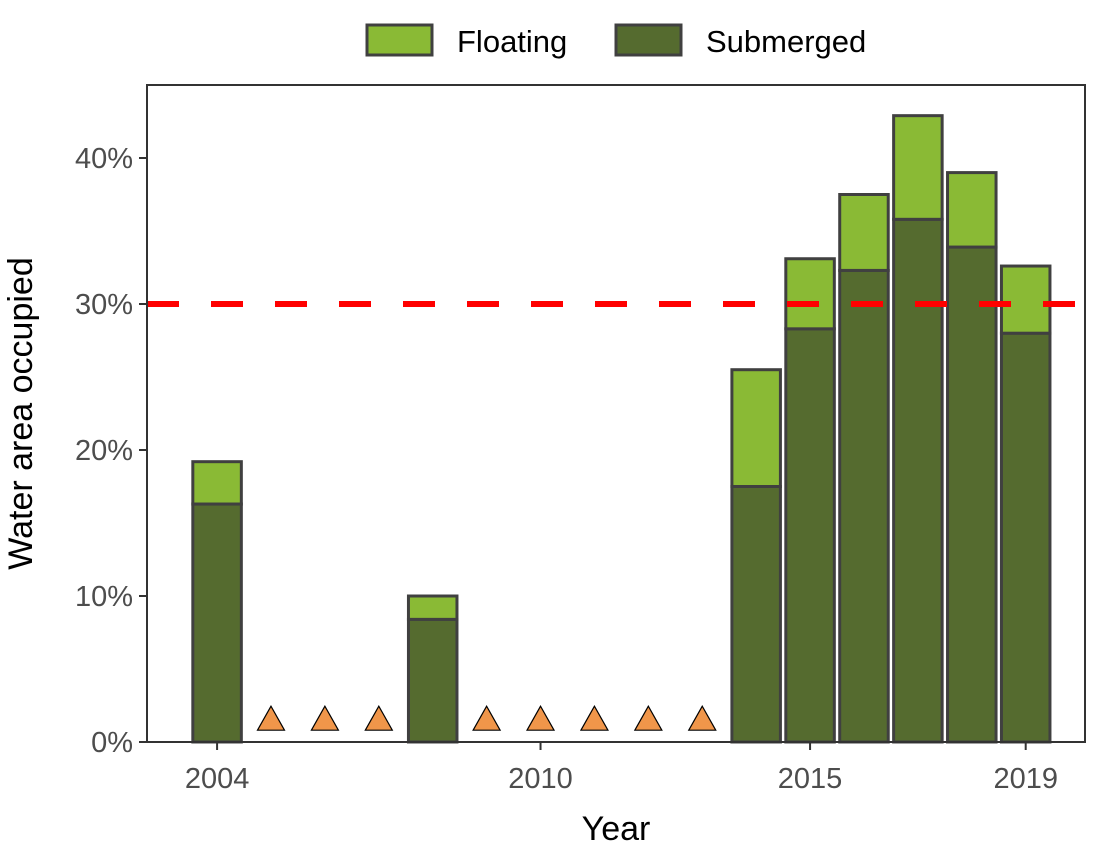 This screenshot has height=850, width=1098. What do you see at coordinates (864, 506) in the screenshot?
I see `bar-submerged-2016` at bounding box center [864, 506].